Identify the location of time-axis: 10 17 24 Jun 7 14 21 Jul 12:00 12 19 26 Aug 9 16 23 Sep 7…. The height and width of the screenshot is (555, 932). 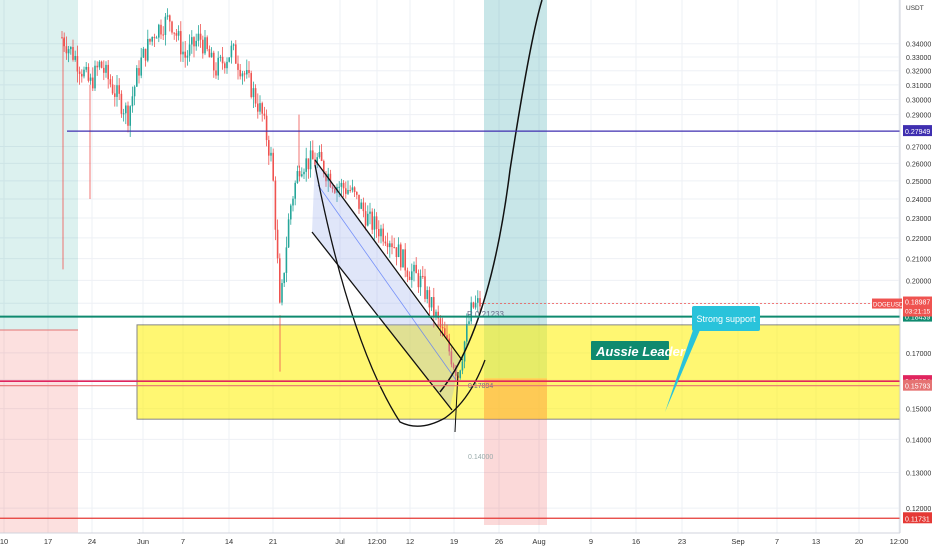
(466, 541).